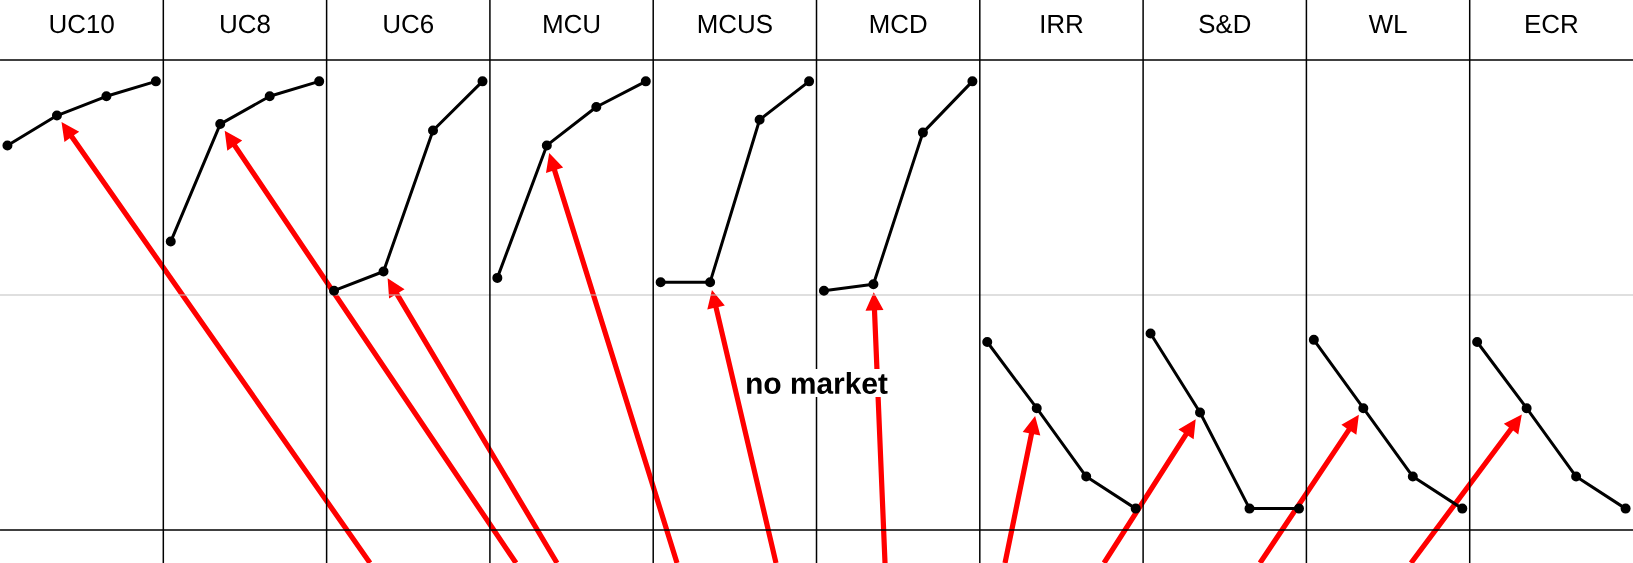 The height and width of the screenshot is (563, 1633). I want to click on chart-title: UC6, so click(409, 24).